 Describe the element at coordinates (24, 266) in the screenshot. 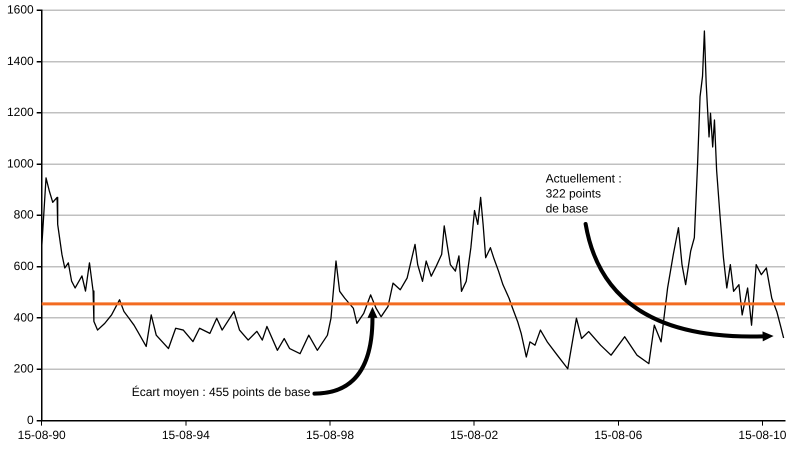

I see `y-tick-label: 600` at that location.